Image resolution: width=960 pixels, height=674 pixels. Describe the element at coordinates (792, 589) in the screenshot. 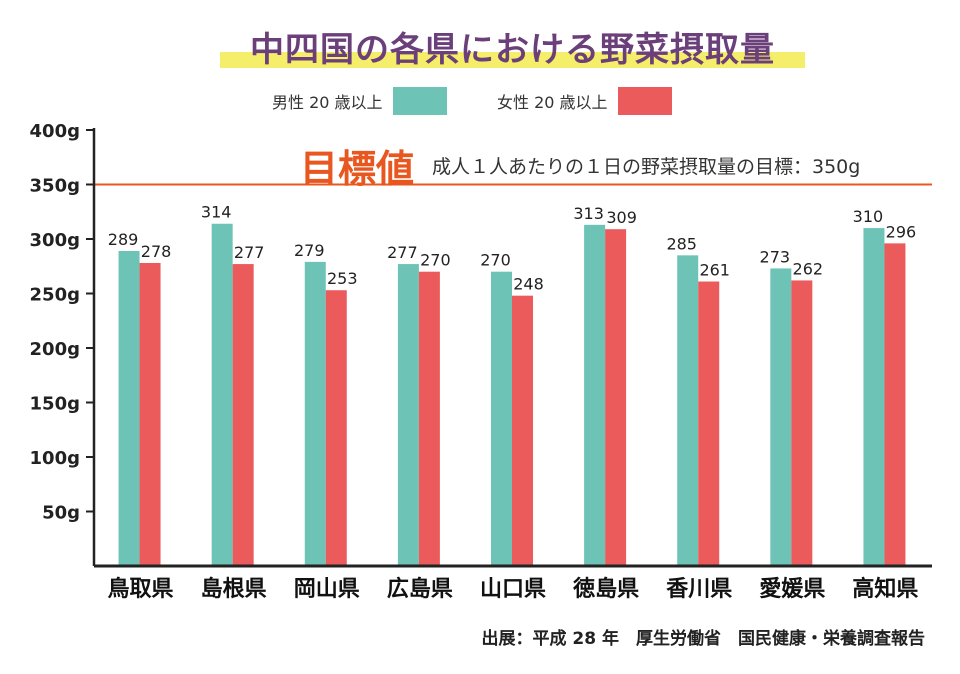

I see `x-tick-label: 愛媛県` at that location.